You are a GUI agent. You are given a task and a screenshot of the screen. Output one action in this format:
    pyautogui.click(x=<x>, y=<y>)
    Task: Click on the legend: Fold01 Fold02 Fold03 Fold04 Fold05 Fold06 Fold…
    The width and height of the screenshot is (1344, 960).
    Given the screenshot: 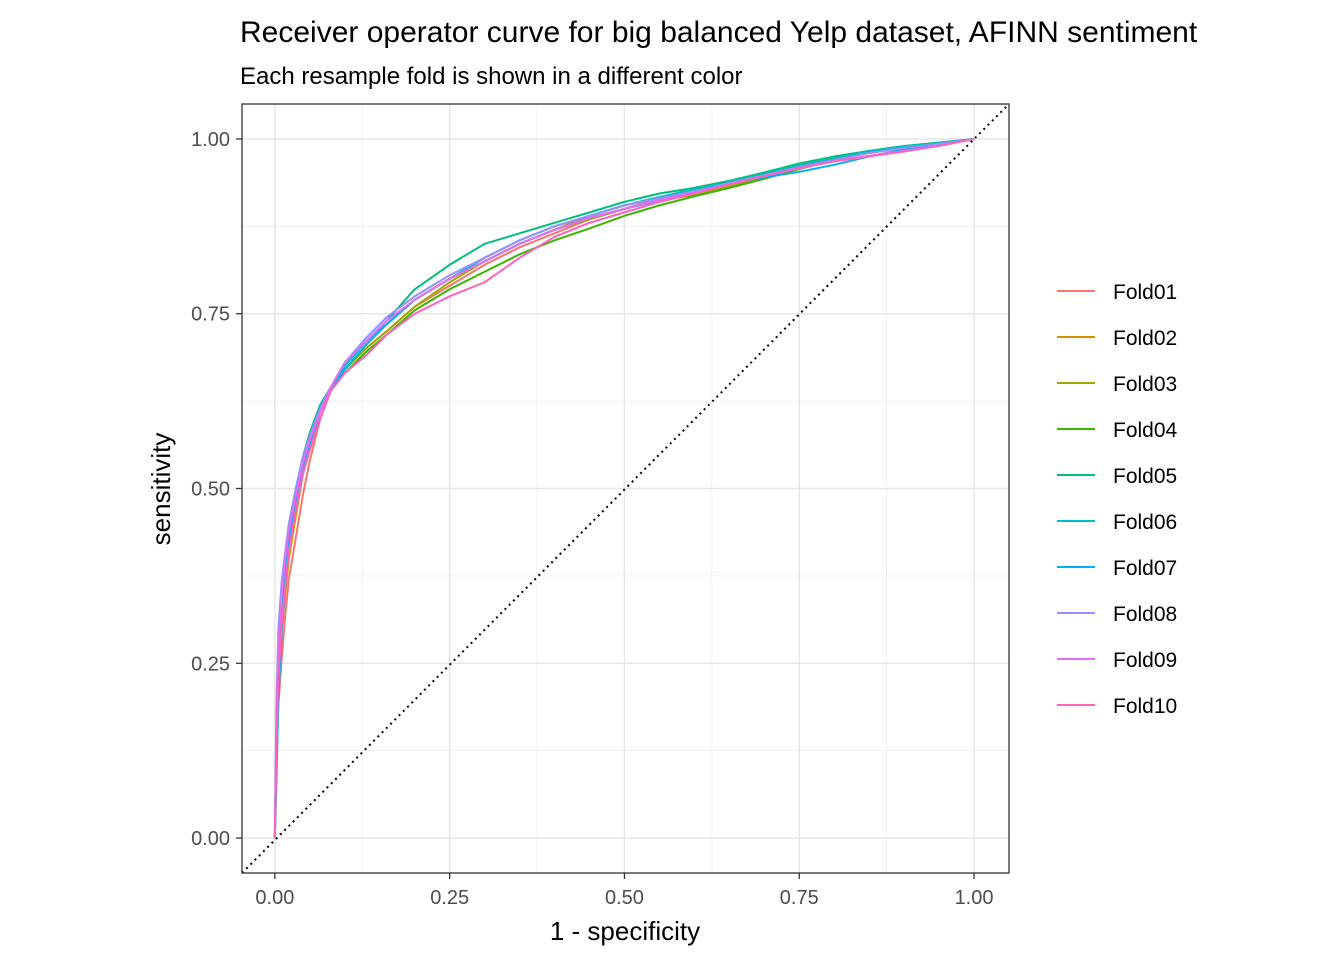 What is the action you would take?
    pyautogui.click(x=1117, y=499)
    